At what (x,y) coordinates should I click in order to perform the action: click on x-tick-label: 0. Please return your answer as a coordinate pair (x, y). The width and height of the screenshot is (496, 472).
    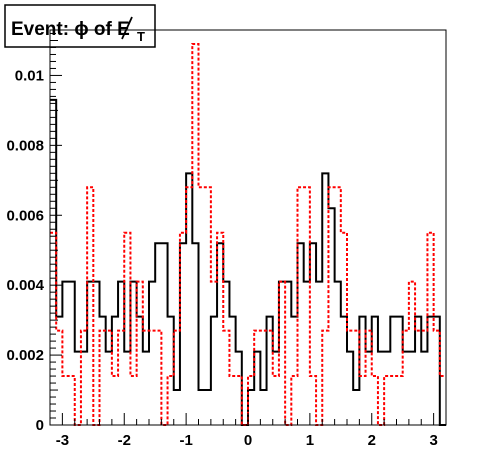
    Looking at the image, I should click on (248, 440).